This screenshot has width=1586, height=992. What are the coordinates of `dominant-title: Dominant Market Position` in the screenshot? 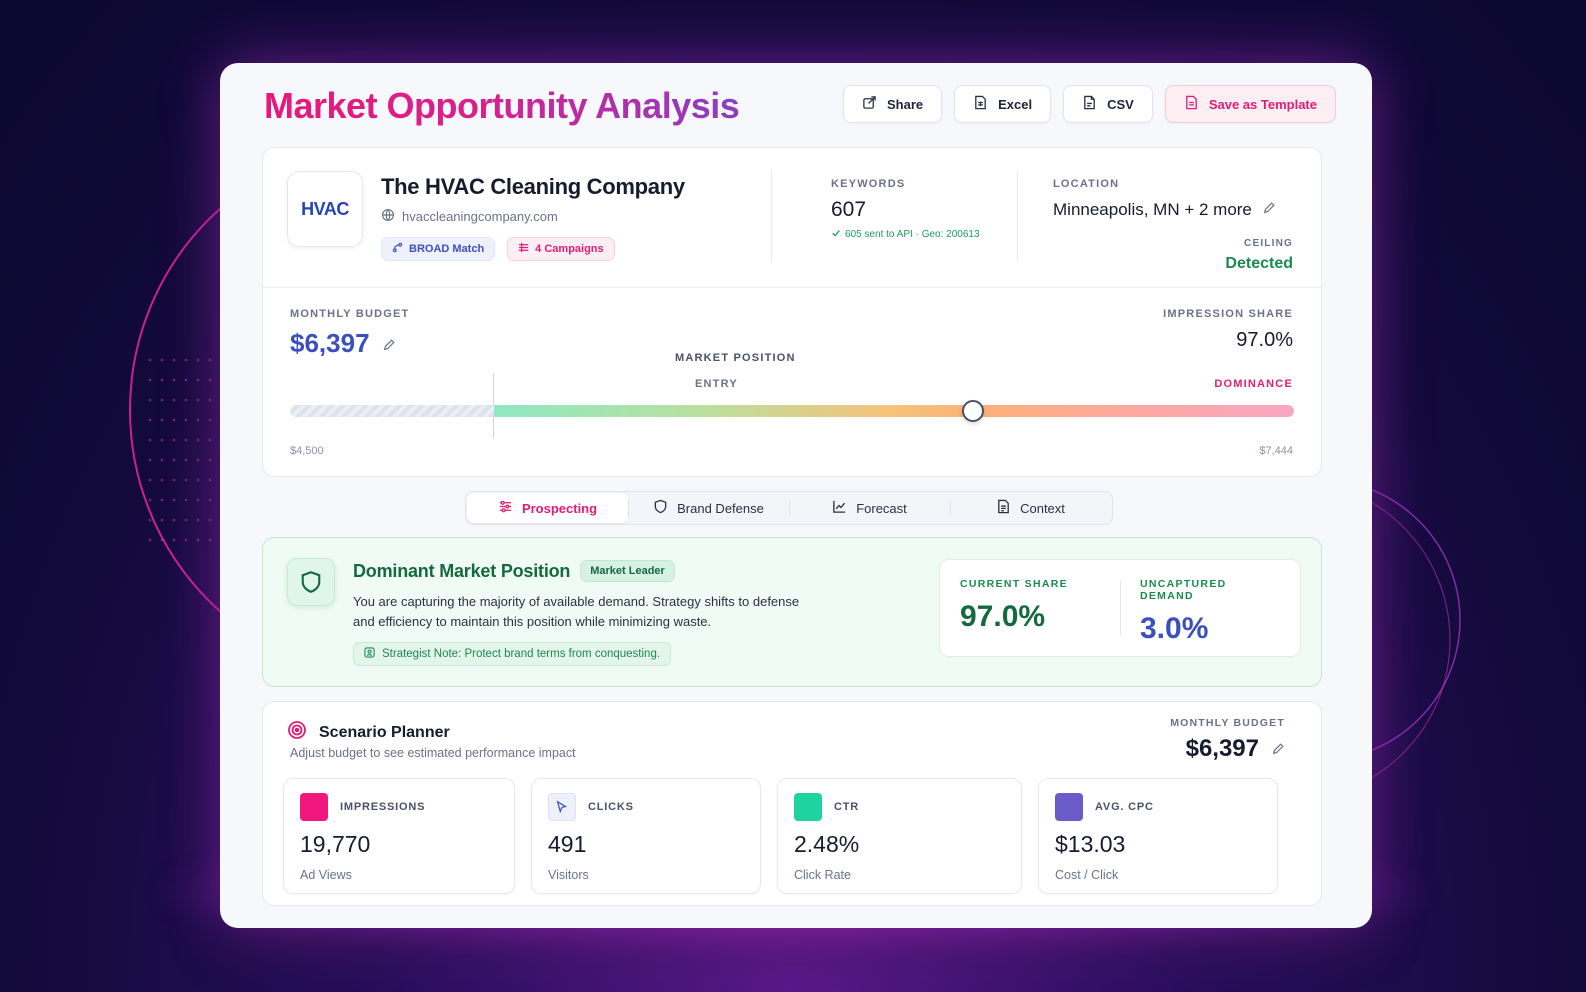 It's located at (462, 570).